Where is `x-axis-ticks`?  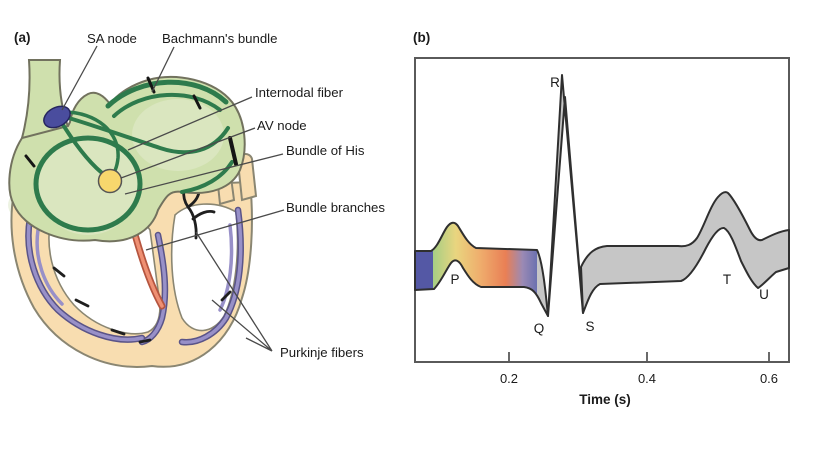 x-axis-ticks is located at coordinates (639, 356).